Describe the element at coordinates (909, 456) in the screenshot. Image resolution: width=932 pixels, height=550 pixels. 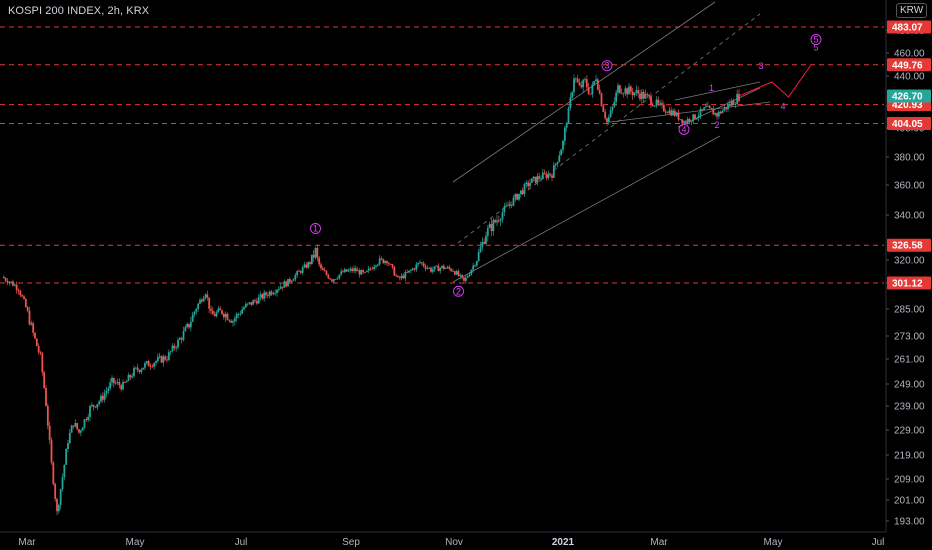
I see `y-tick-label: 219.00` at that location.